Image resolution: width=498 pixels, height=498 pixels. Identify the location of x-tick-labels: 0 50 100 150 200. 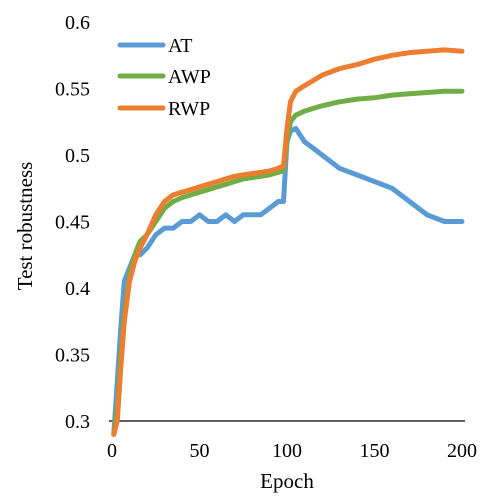
(292, 451).